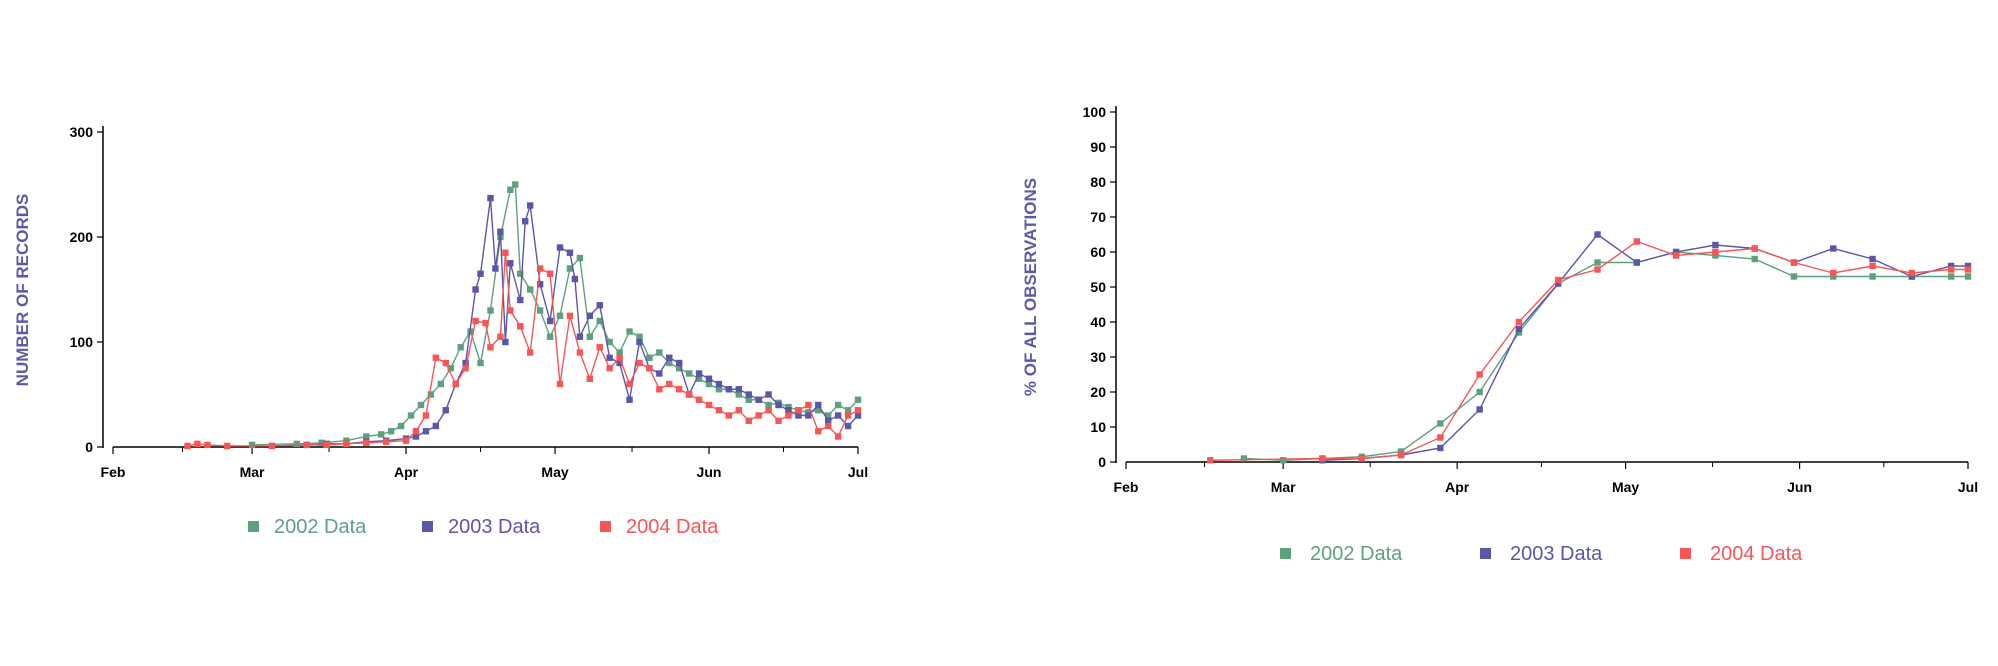 This screenshot has width=1998, height=666. I want to click on legend-label: 2004 Data, so click(1756, 554).